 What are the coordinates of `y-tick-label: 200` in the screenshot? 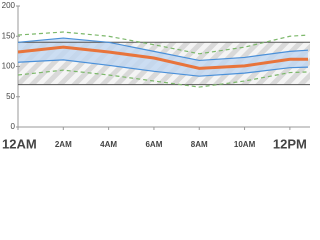 It's located at (9, 5).